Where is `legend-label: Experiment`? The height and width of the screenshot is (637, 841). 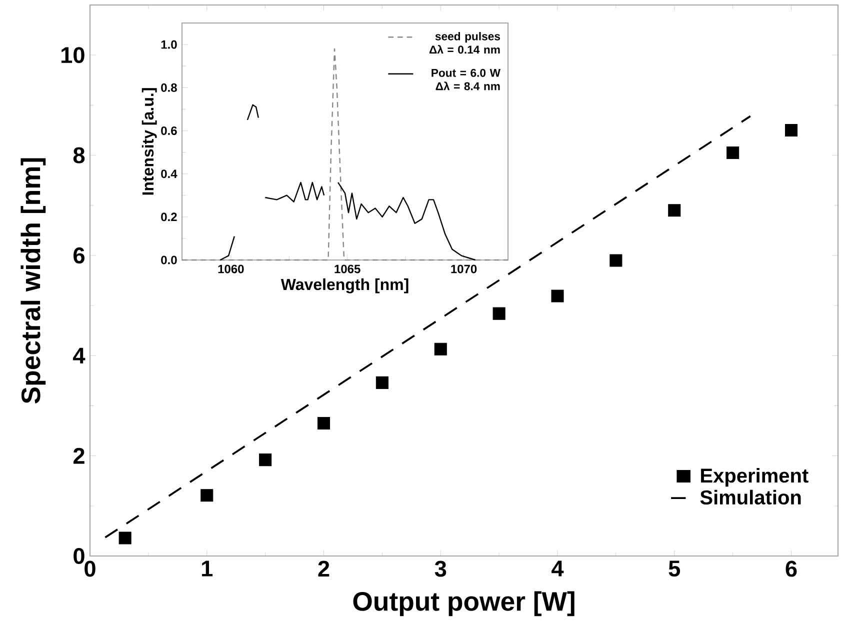
legend-label: Experiment is located at coordinates (754, 477).